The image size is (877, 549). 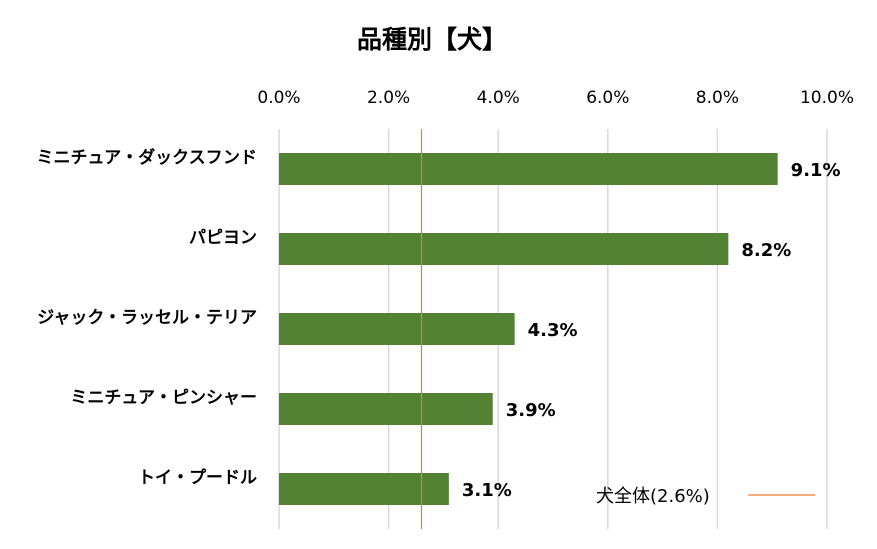 I want to click on category-label: ジャック・ラッセル・テリア, so click(x=147, y=318).